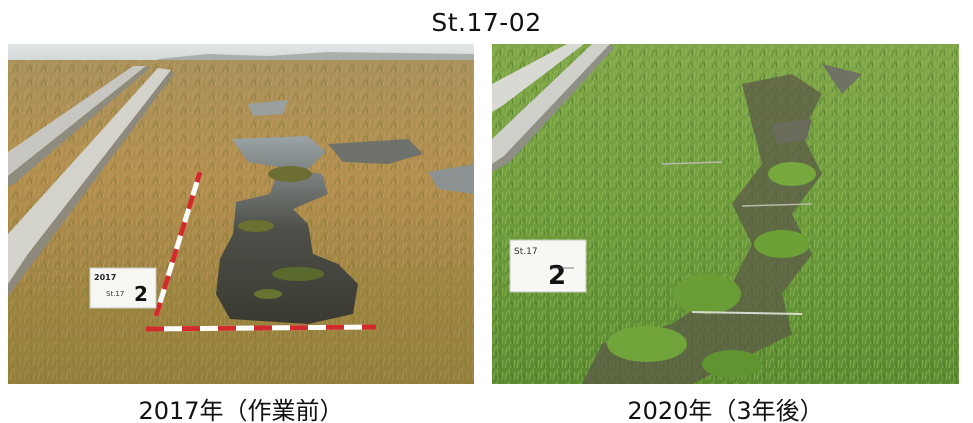  What do you see at coordinates (105, 277) in the screenshot?
I see `sign-year: 2017` at bounding box center [105, 277].